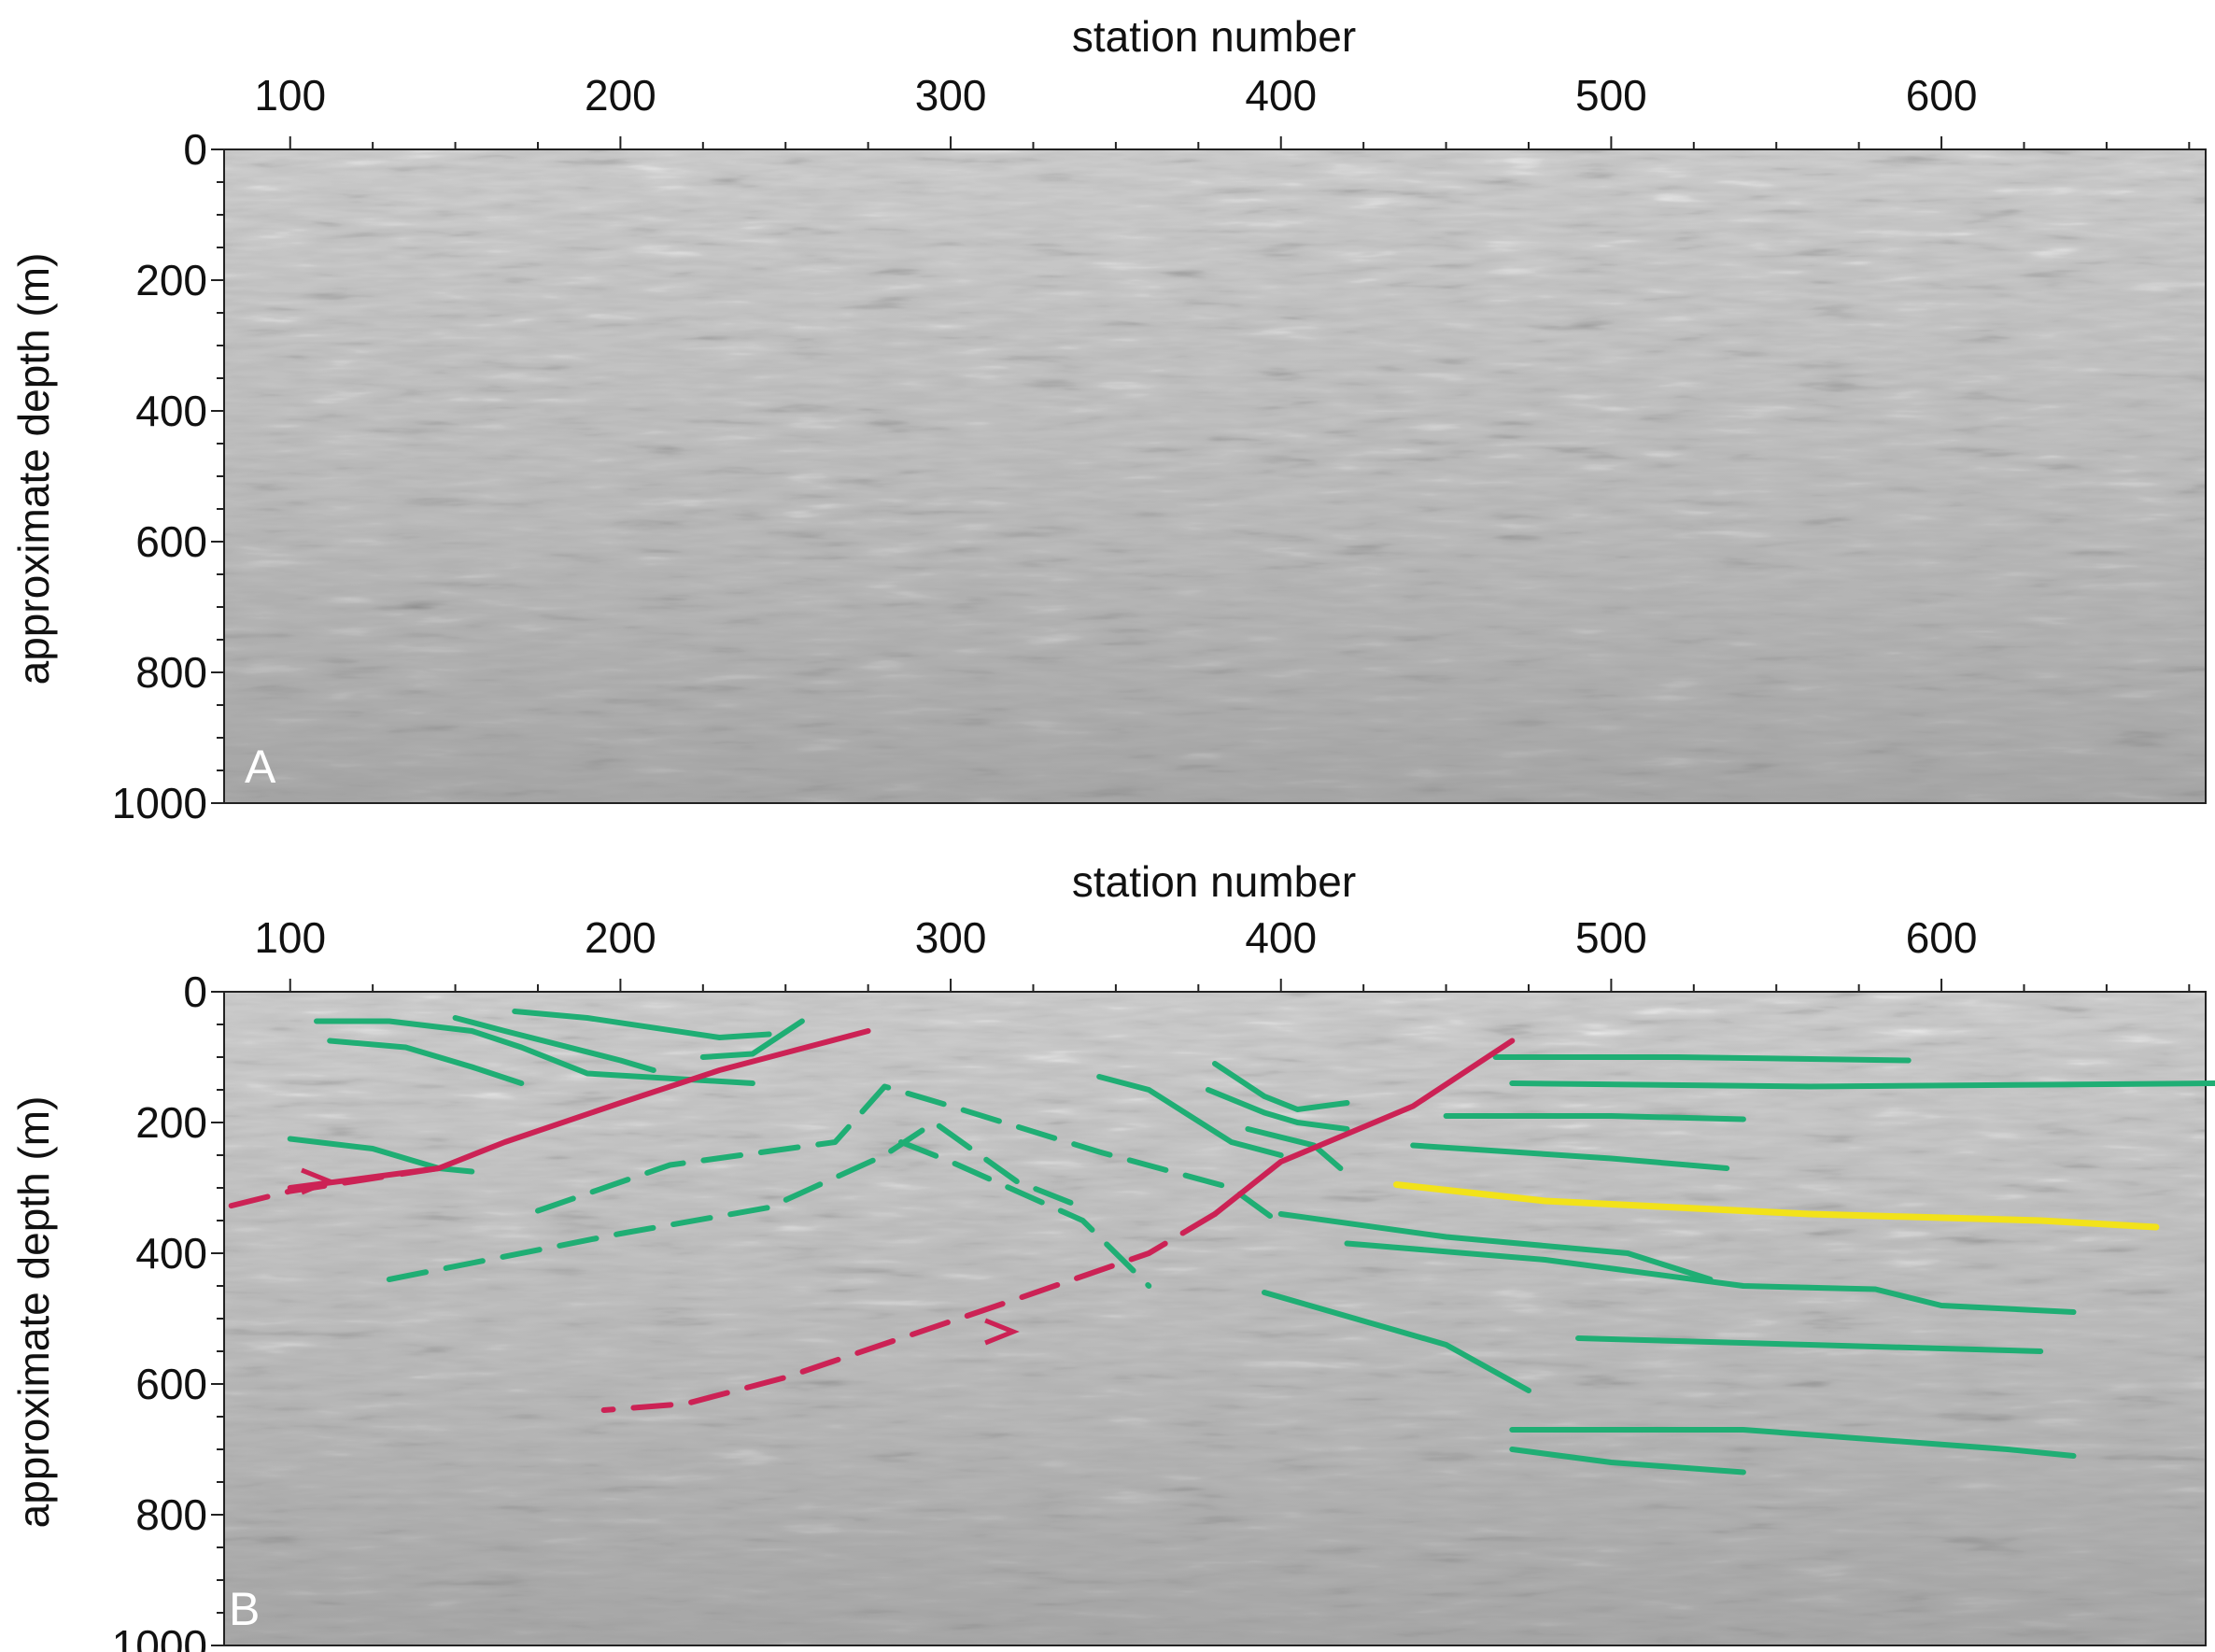 The height and width of the screenshot is (1652, 2215). What do you see at coordinates (168, 1309) in the screenshot?
I see `panel-b-y-ticks: 0 200 400 600 800 1000` at bounding box center [168, 1309].